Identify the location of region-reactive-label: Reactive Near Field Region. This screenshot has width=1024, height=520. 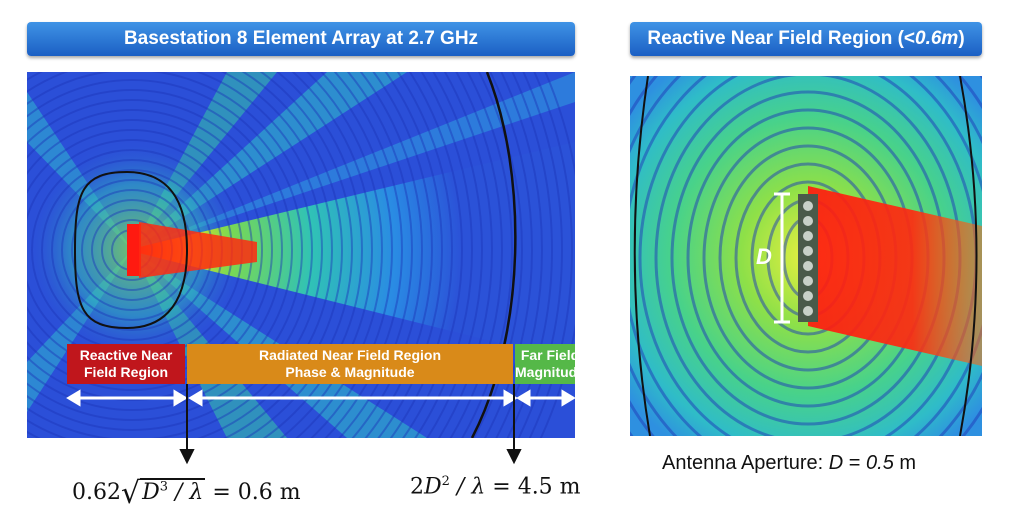
(126, 364).